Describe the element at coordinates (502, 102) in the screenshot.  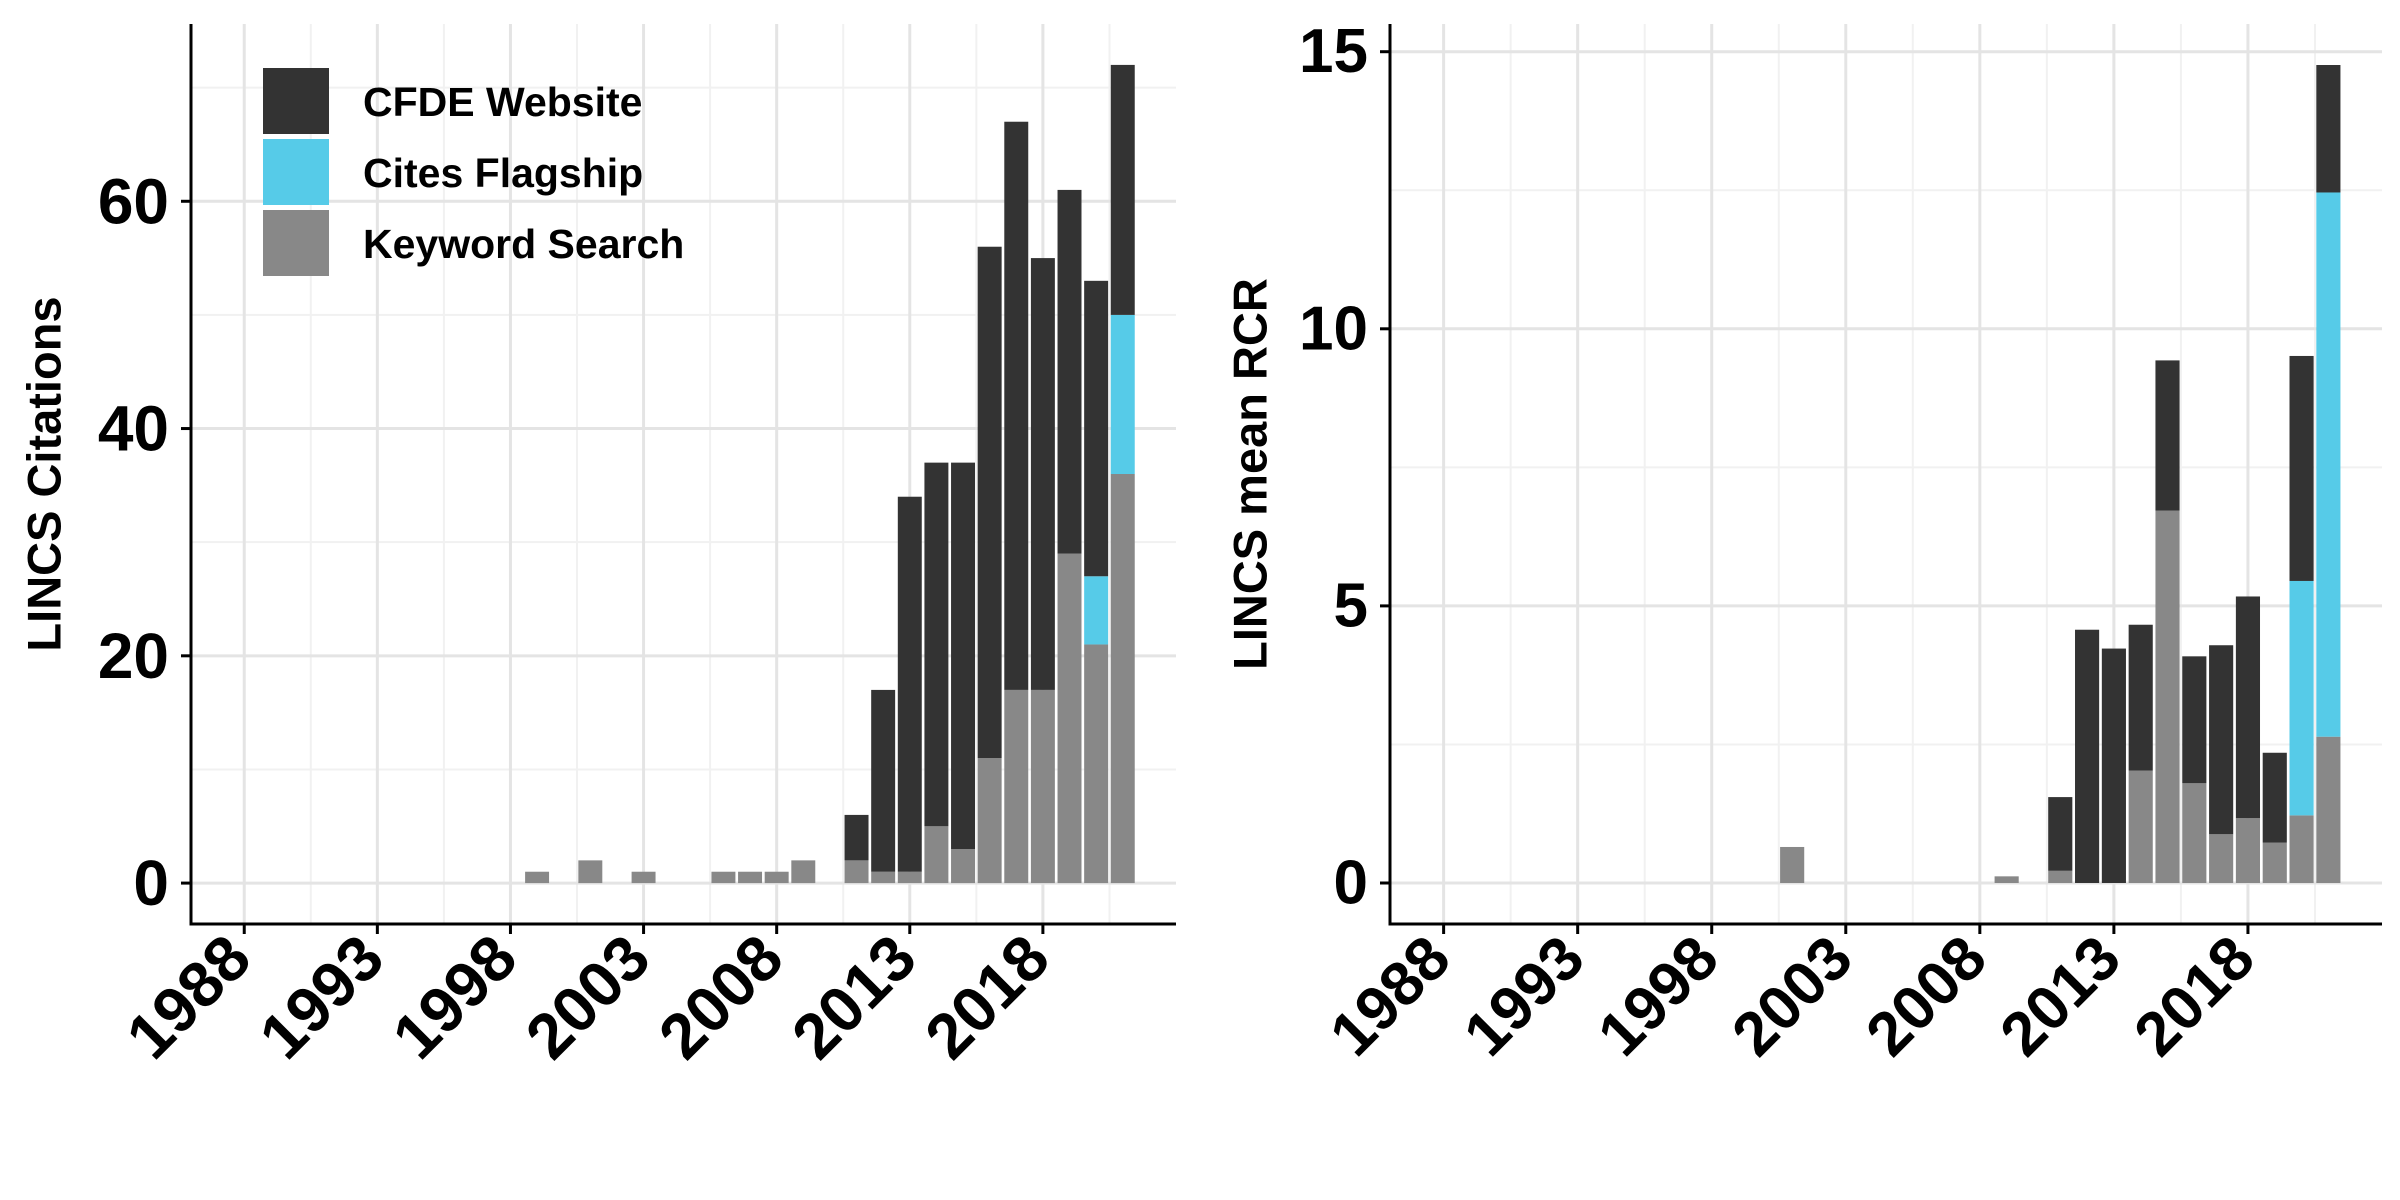
I see `legend-label-cfde-website: CFDE Website` at that location.